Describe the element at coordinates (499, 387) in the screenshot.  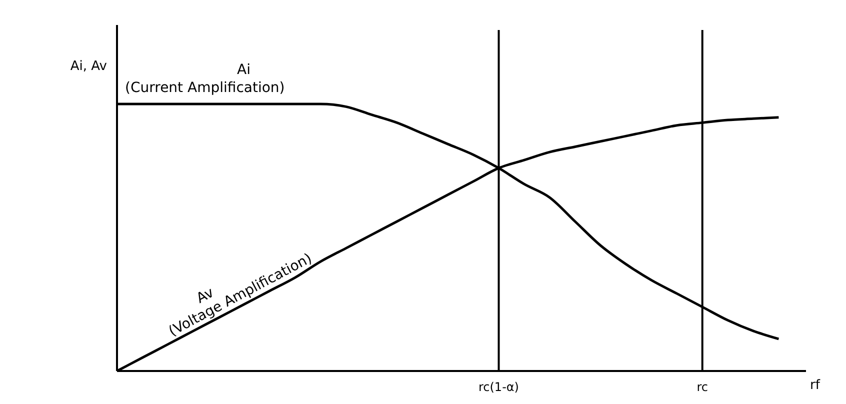
I see `x-tick-label: rc(1-α)` at that location.